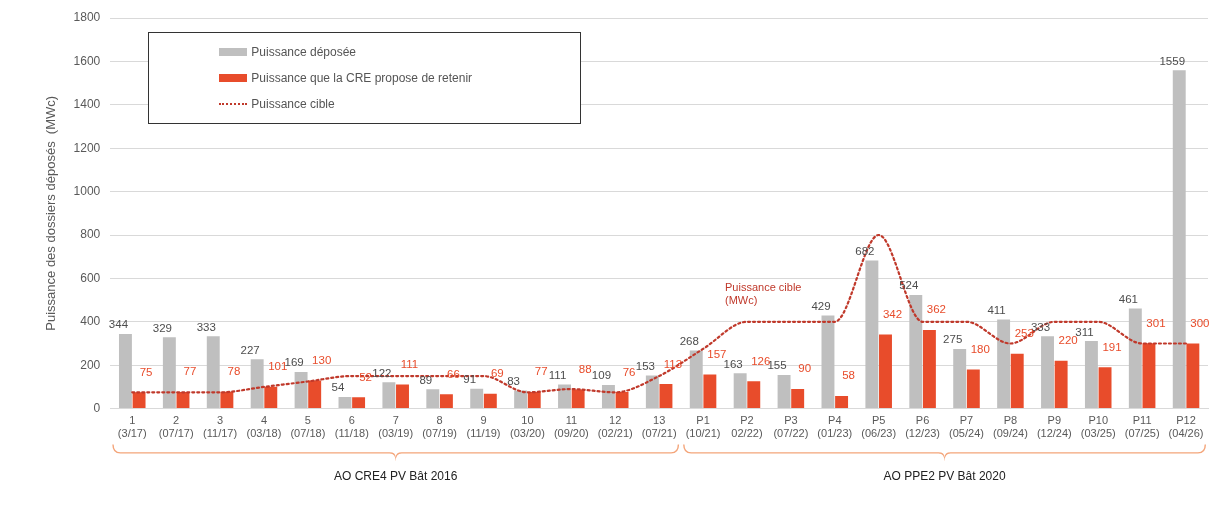 This screenshot has width=1220, height=509. What do you see at coordinates (351, 427) in the screenshot?
I see `x-tick-label: 6 (11/18)` at bounding box center [351, 427].